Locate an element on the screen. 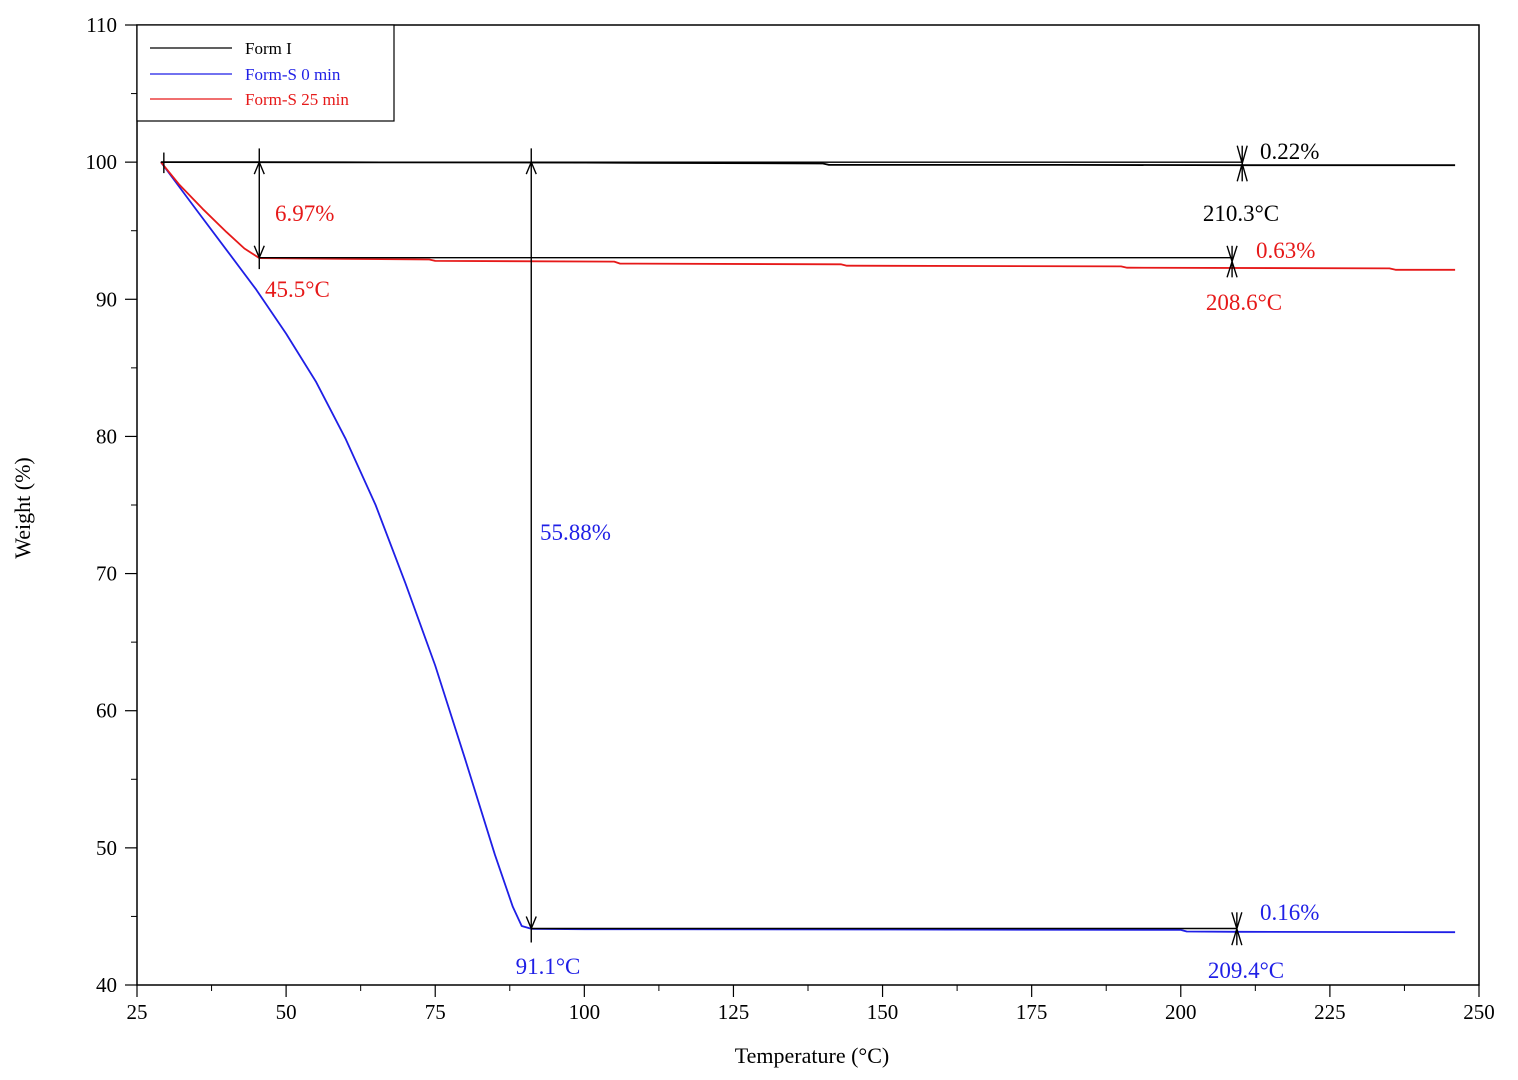  legend-box is located at coordinates (265, 73).